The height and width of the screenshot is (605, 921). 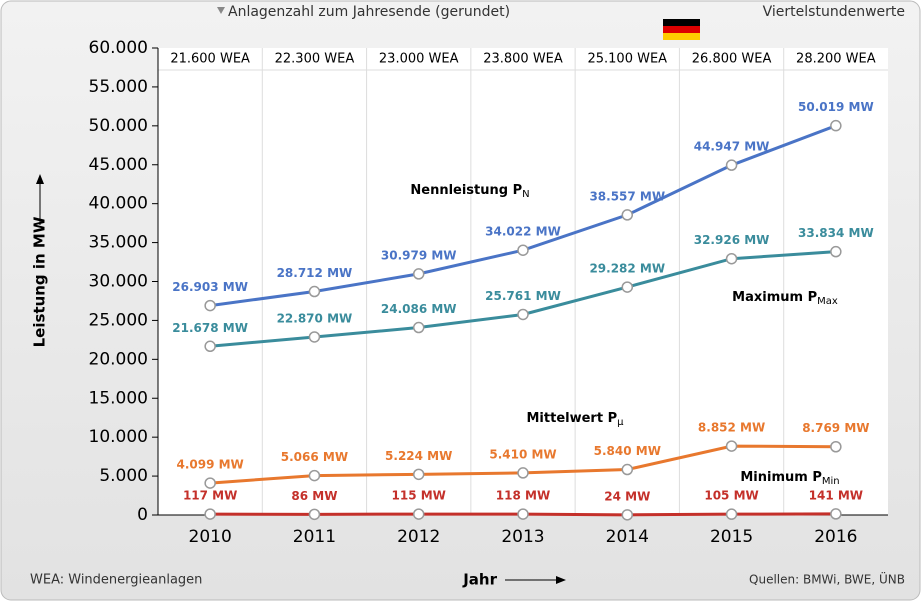 What do you see at coordinates (523, 496) in the screenshot?
I see `value-label: 118 MW` at bounding box center [523, 496].